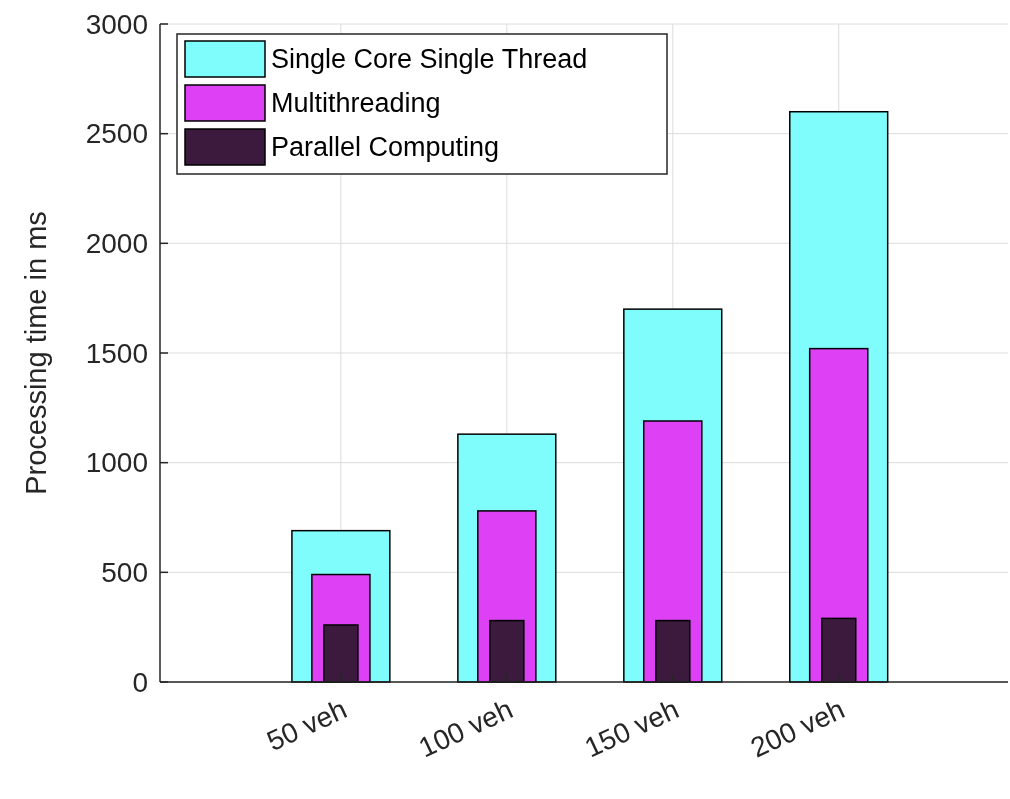  I want to click on legend-label: Parallel Computing, so click(385, 147).